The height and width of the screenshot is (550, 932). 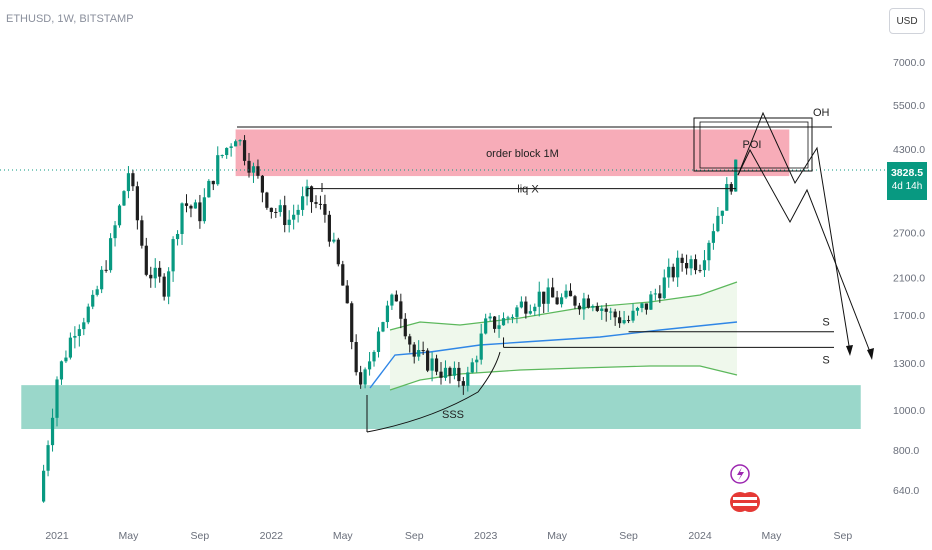 What do you see at coordinates (849, 350) in the screenshot?
I see `arrow-head-a` at bounding box center [849, 350].